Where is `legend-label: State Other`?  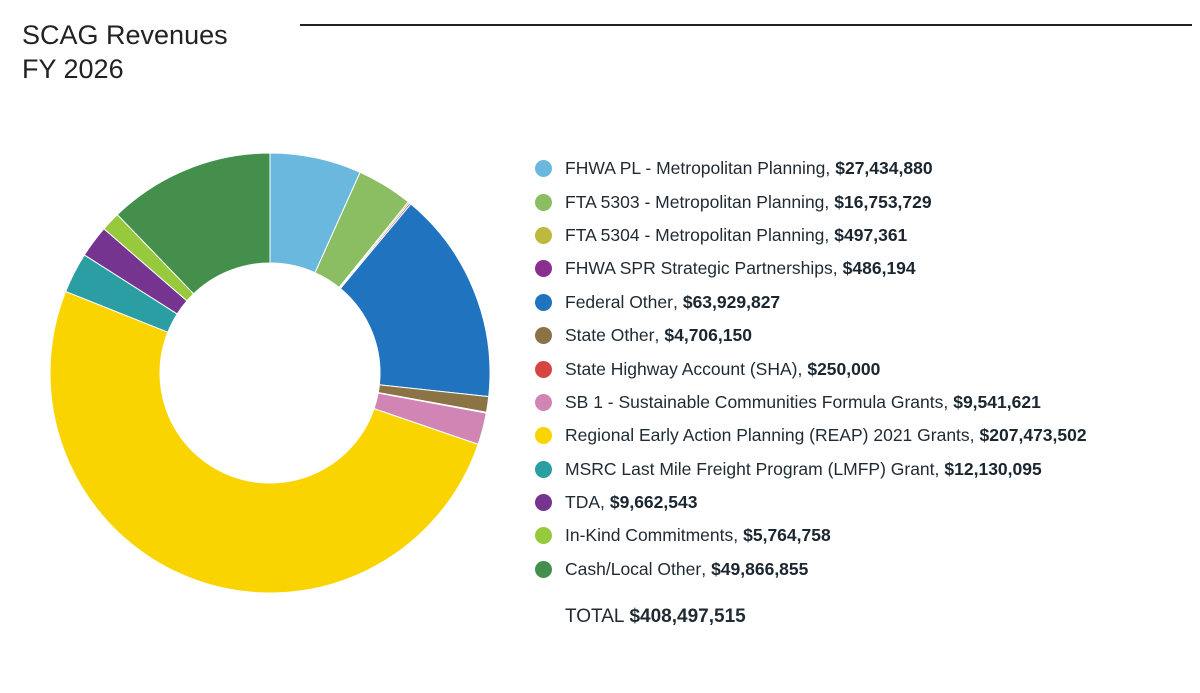 legend-label: State Other is located at coordinates (610, 335).